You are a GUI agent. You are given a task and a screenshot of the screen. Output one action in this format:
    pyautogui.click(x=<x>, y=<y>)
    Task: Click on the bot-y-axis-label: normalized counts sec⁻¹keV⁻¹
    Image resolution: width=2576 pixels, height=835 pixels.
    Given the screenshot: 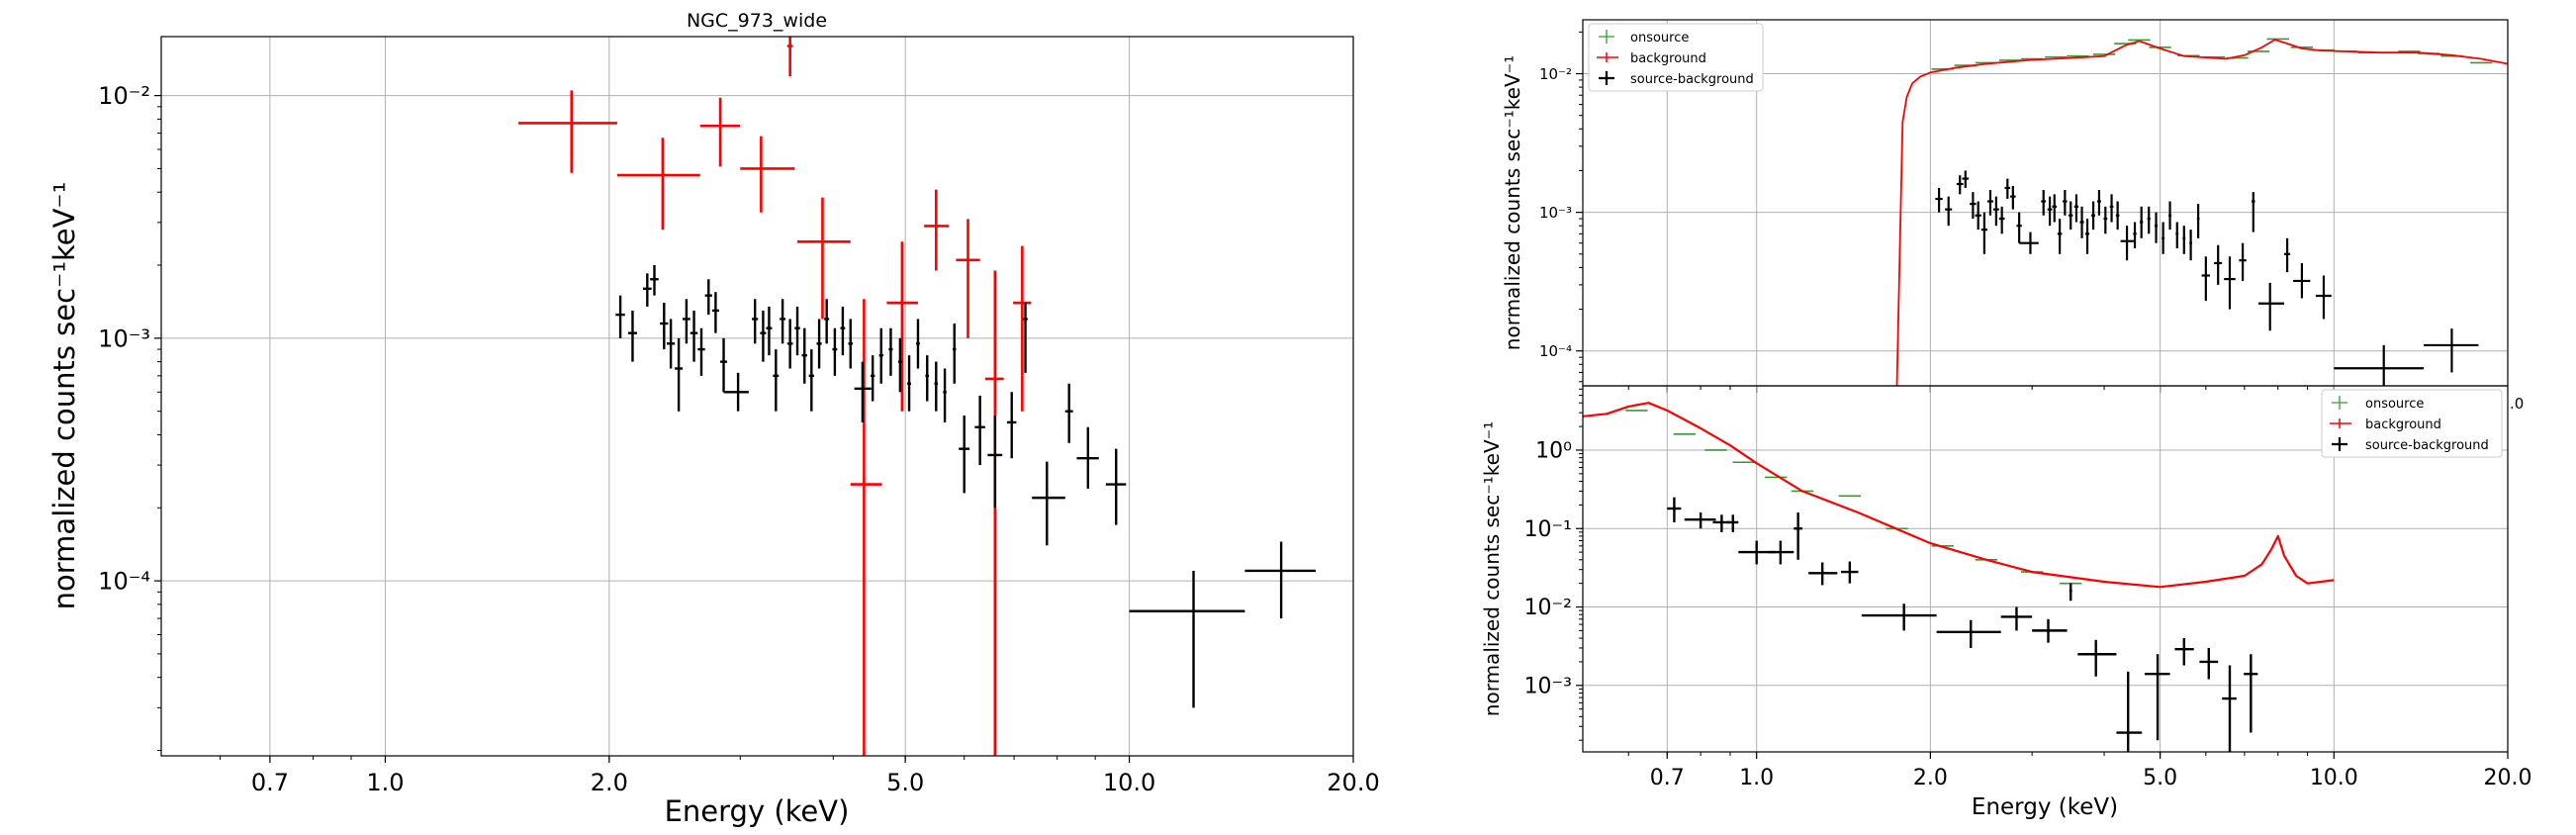 What is the action you would take?
    pyautogui.click(x=1492, y=569)
    